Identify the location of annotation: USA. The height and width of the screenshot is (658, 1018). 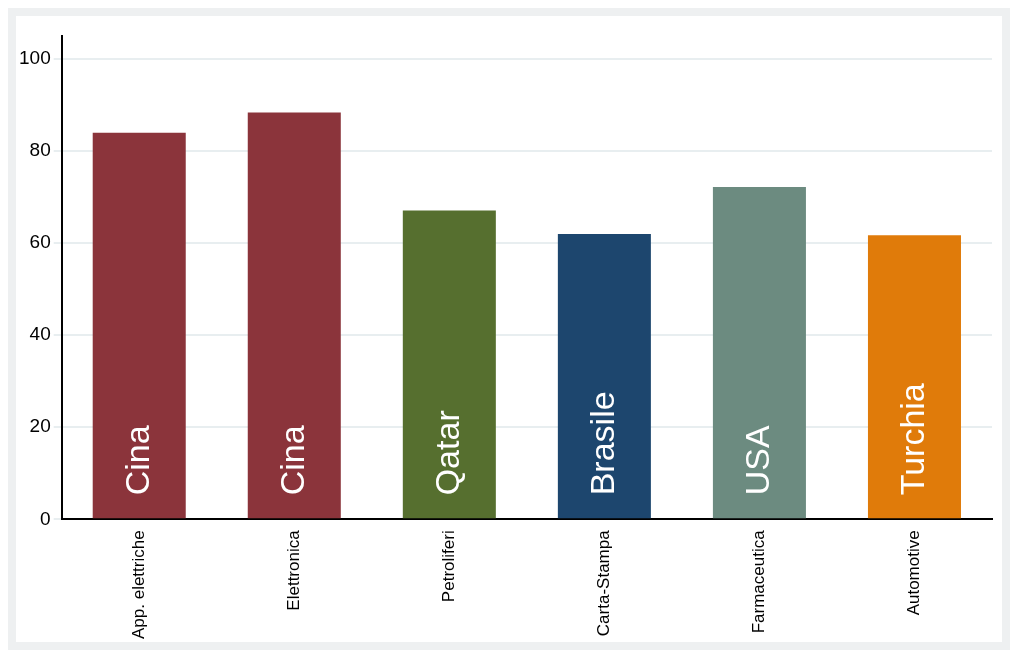
(756, 460).